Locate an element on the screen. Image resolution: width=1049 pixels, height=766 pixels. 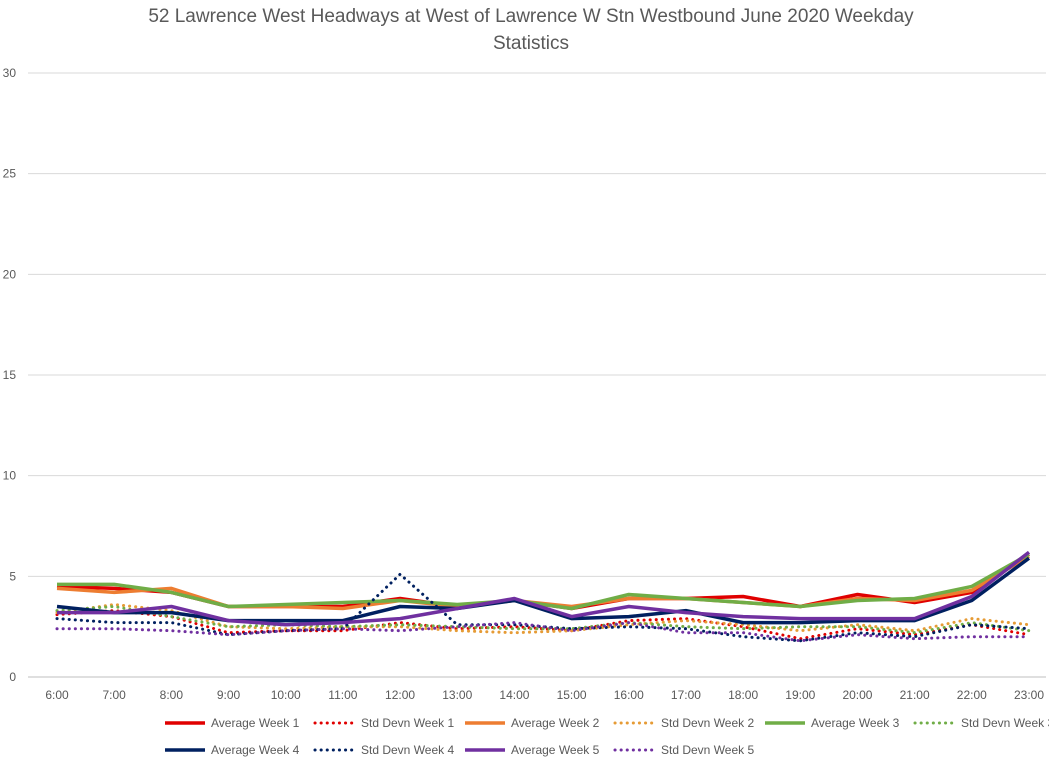
x-tick-label: 21:00 is located at coordinates (915, 695).